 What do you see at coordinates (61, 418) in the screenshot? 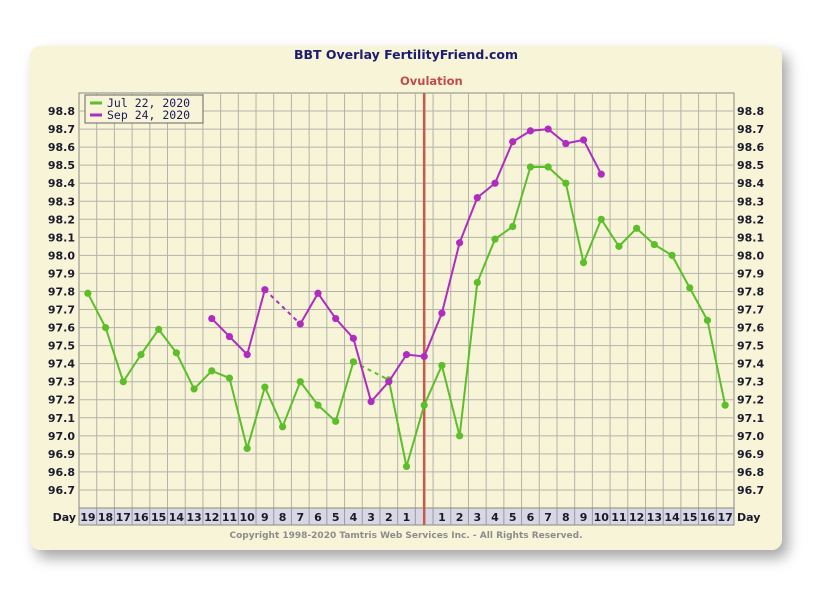
I see `y-tick-label-left: 97.1` at bounding box center [61, 418].